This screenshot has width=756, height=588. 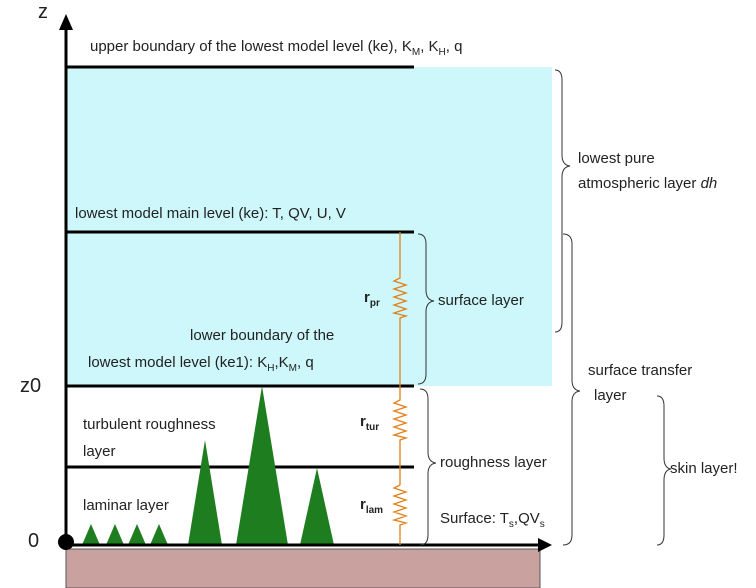 I want to click on z-arrow, so click(x=66, y=22).